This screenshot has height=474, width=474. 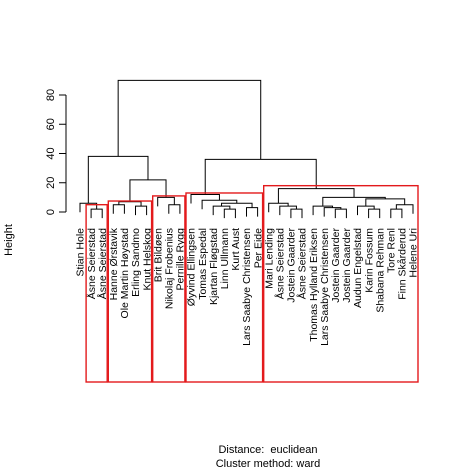 I want to click on leaf-label: Tore Renl, so click(x=391, y=250).